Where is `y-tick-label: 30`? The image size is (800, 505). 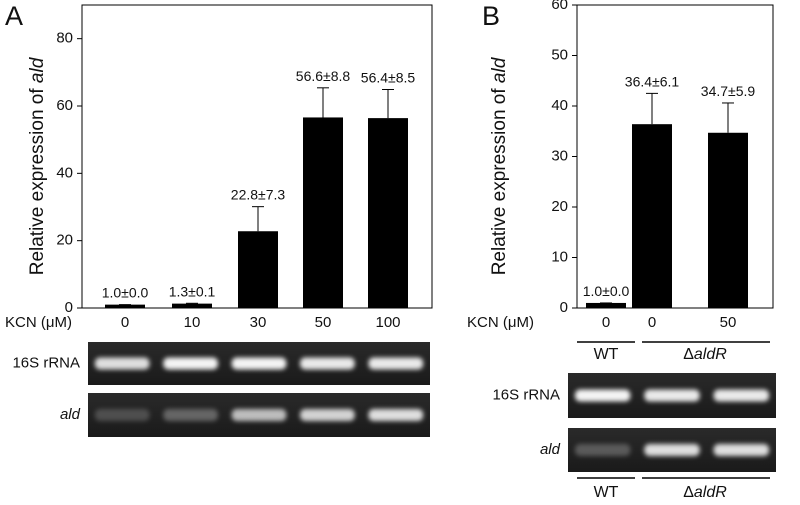 y-tick-label: 30 is located at coordinates (559, 155).